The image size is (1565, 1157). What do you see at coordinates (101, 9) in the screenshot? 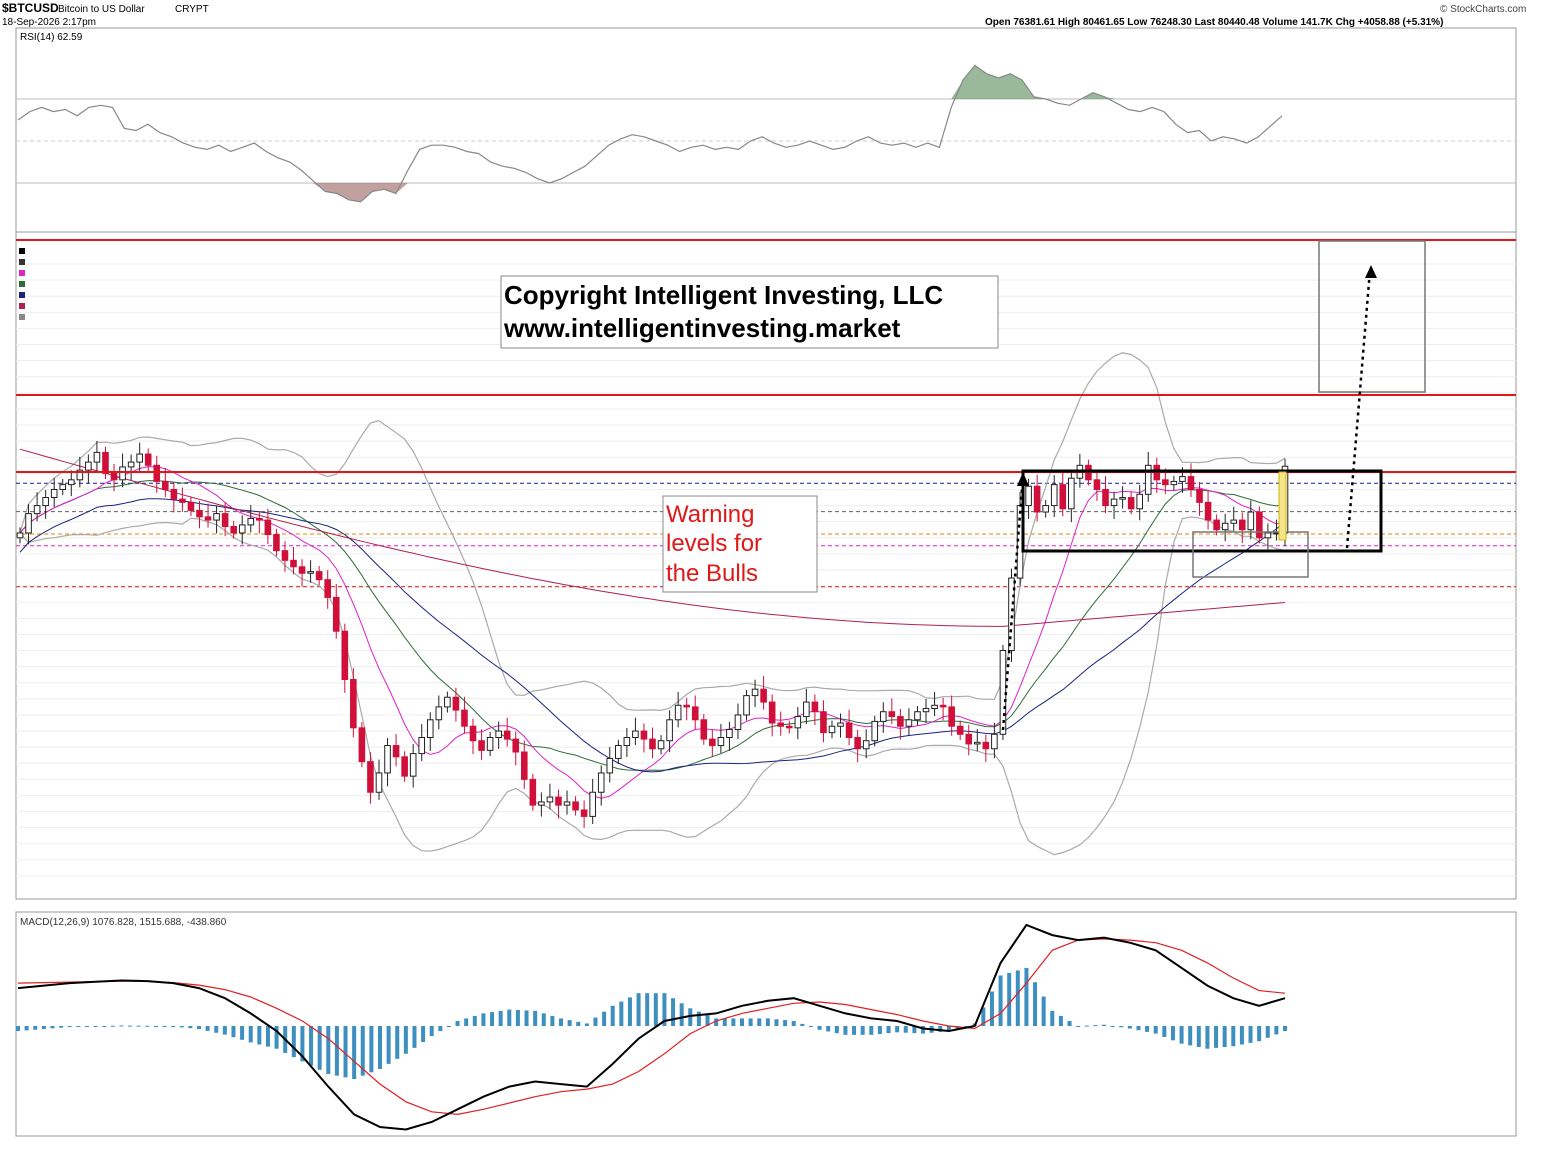
I see `symbol-name: Bitcoin to US Dollar` at bounding box center [101, 9].